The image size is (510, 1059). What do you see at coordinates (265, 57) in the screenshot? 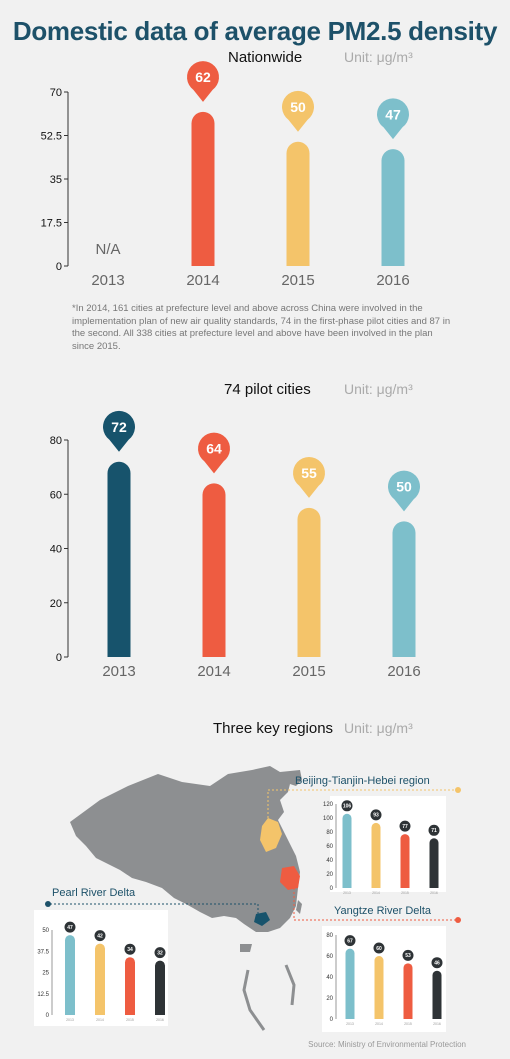
I see `chart-title: Nationwide` at bounding box center [265, 57].